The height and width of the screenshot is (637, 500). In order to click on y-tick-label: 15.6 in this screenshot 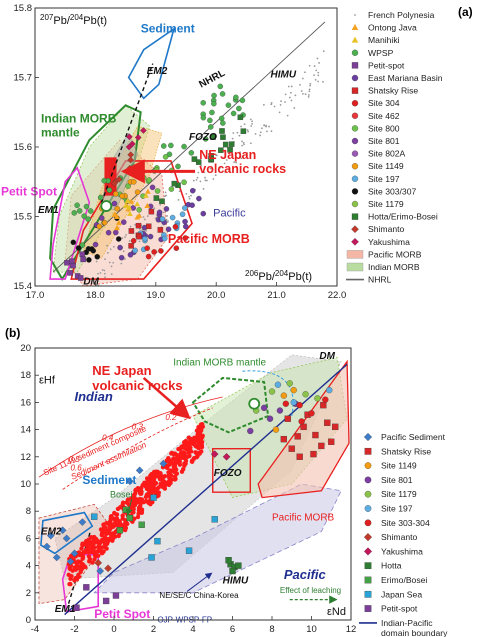, I will do `click(23, 147)`.